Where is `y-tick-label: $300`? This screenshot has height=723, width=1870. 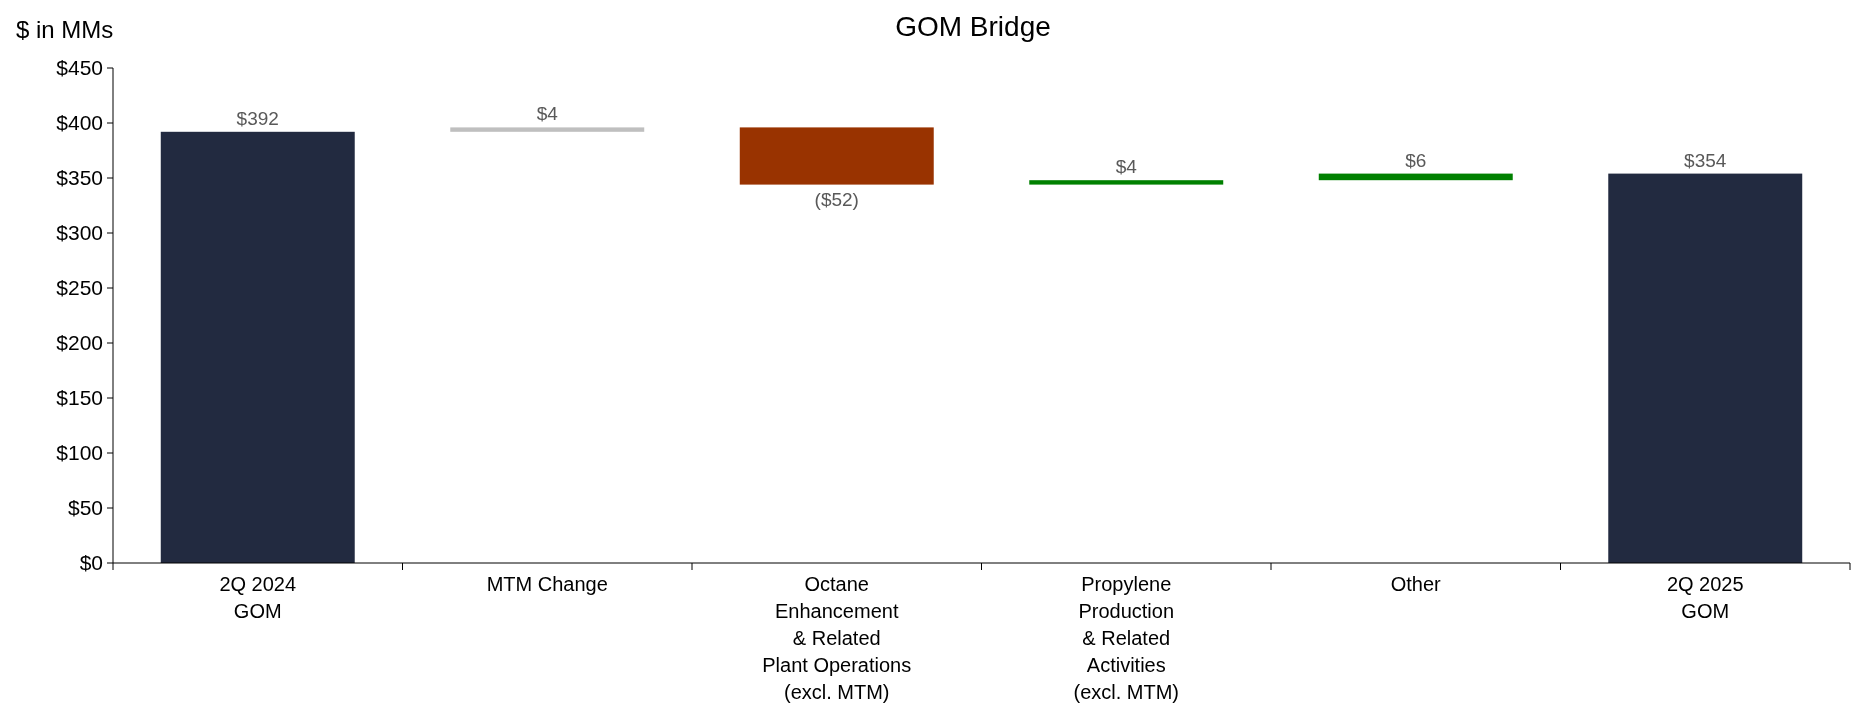
y-tick-label: $300 is located at coordinates (79, 233).